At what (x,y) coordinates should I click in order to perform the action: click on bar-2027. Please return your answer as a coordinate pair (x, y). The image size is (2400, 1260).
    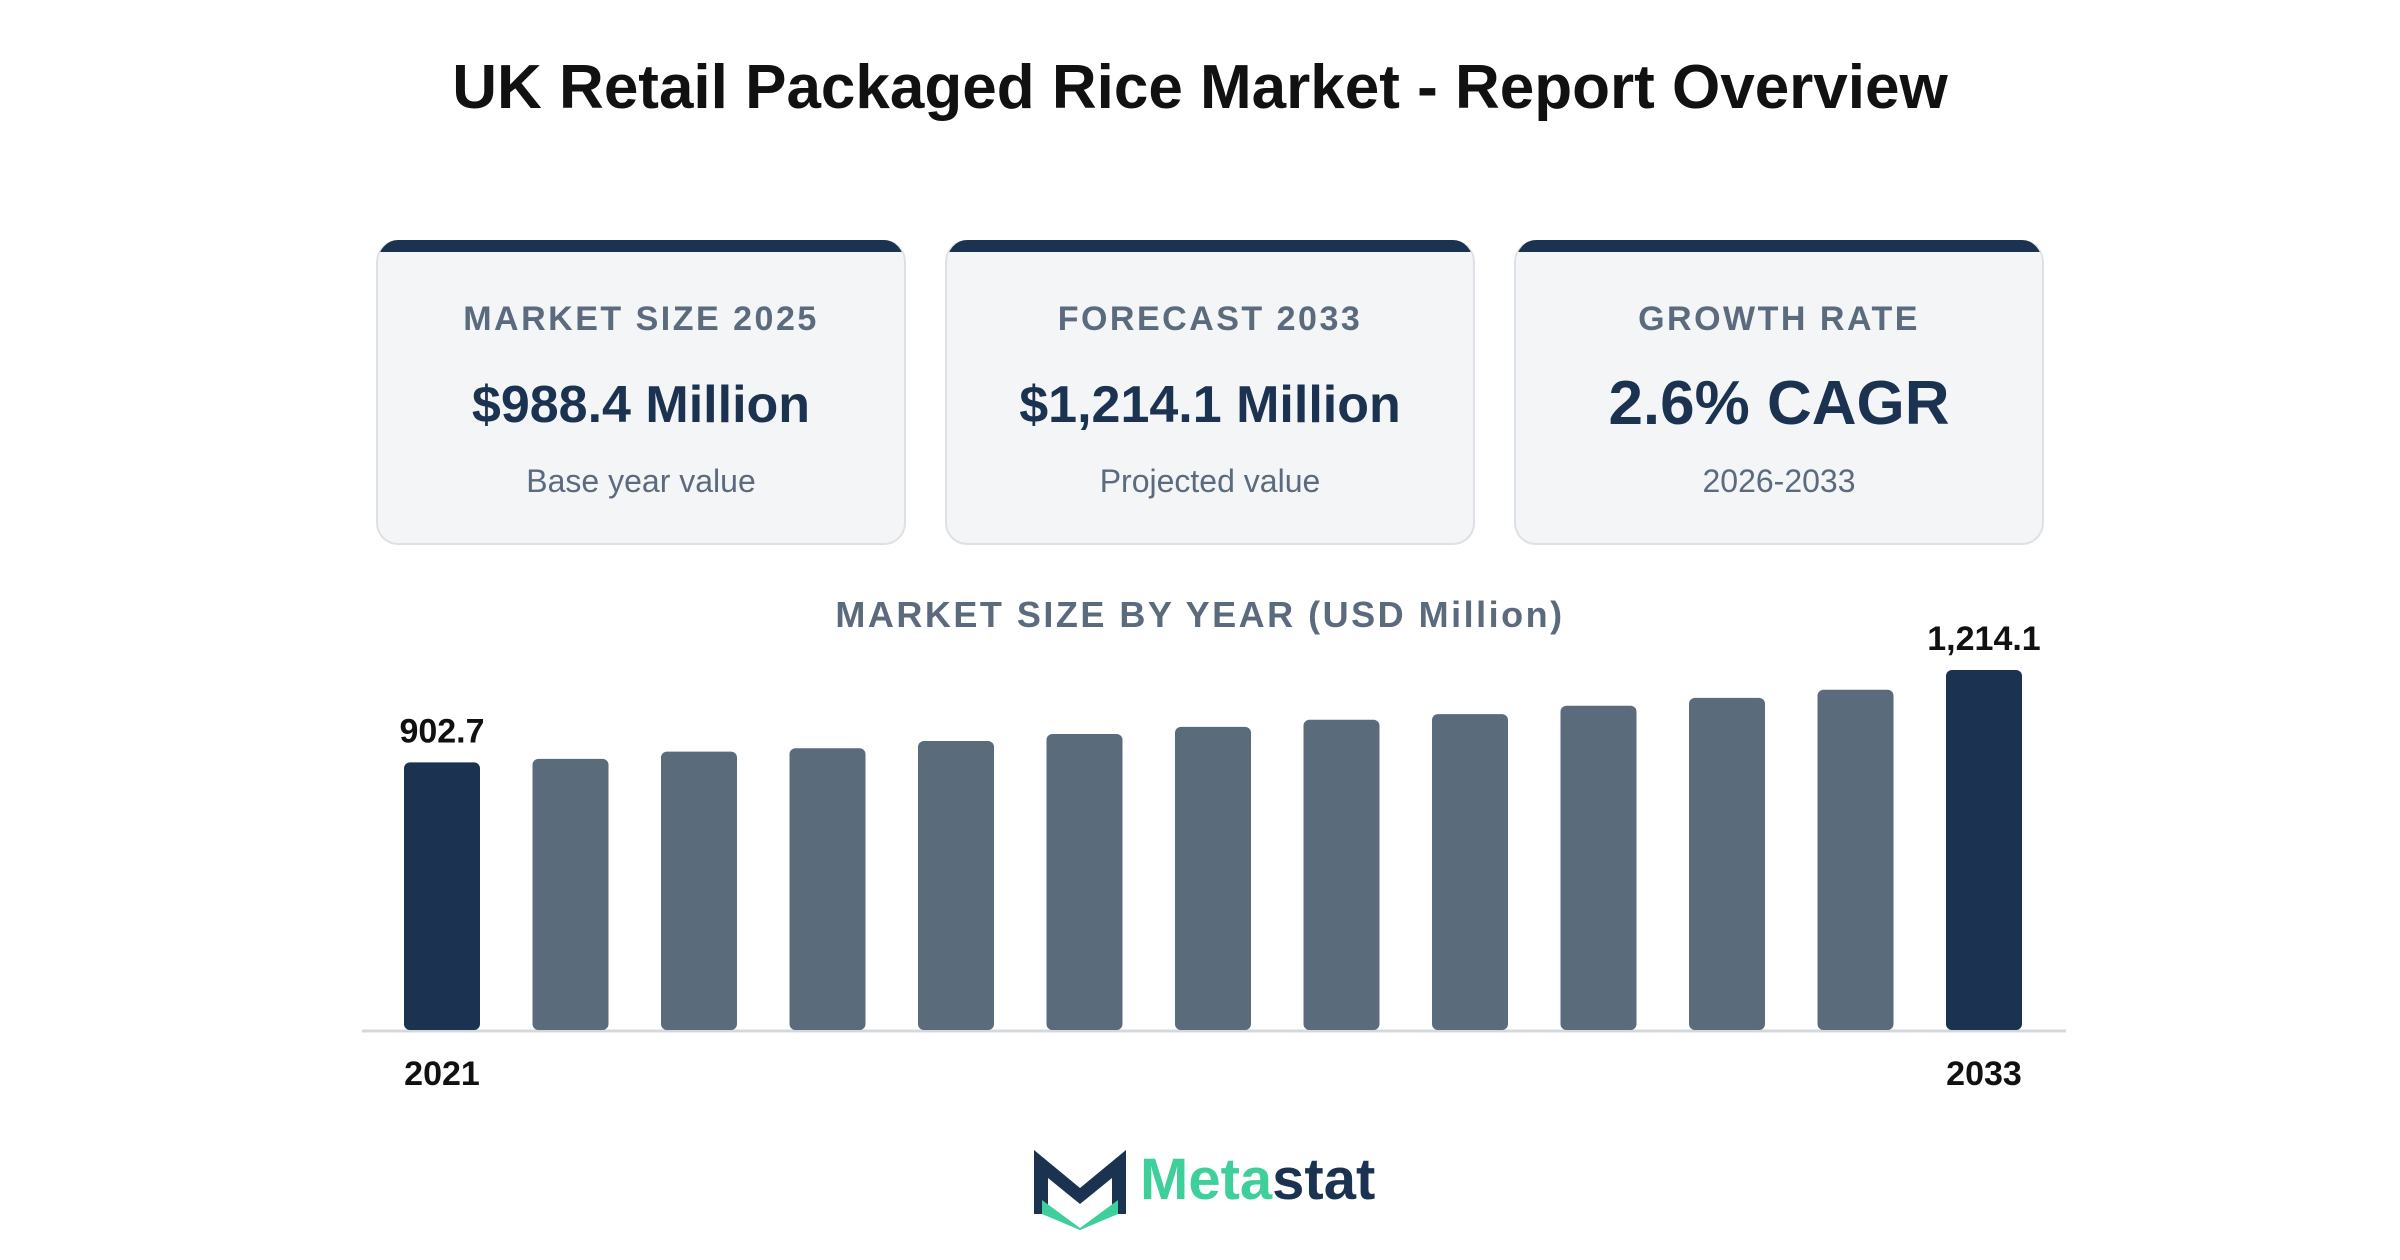
    Looking at the image, I should click on (1213, 878).